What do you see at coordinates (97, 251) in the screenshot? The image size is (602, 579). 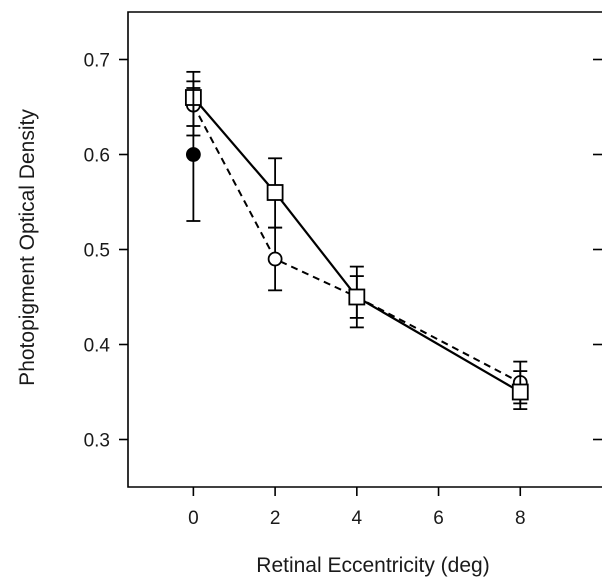 I see `y-tick-label: 0.5` at bounding box center [97, 251].